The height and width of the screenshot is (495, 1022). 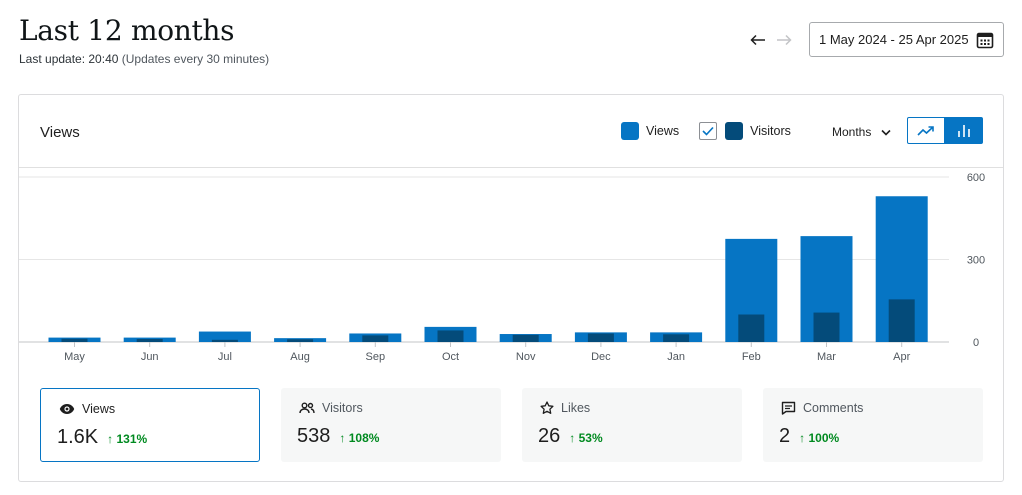 I want to click on x-tick-label: Jun, so click(x=150, y=357).